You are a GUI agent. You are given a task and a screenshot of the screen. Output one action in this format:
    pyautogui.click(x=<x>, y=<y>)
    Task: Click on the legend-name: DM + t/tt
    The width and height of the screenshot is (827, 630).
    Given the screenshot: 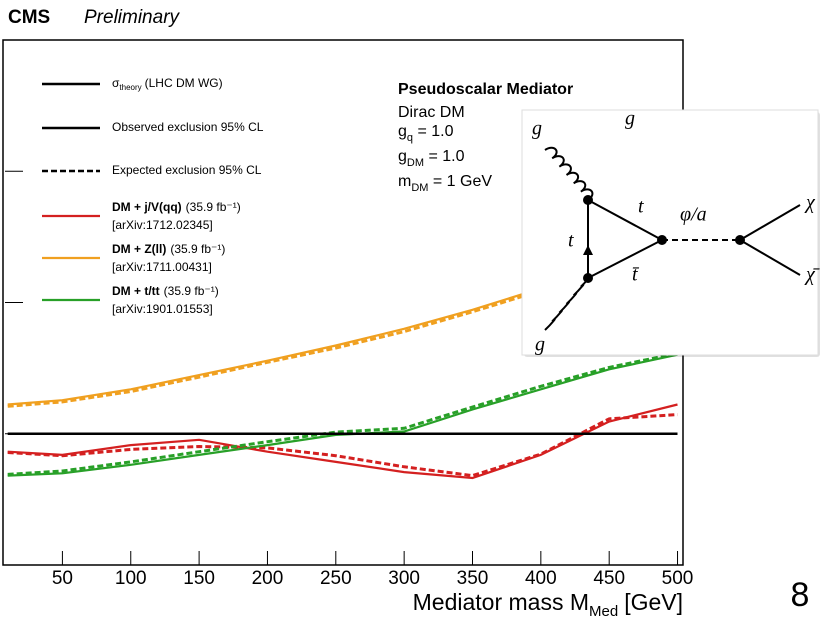 What is the action you would take?
    pyautogui.click(x=136, y=291)
    